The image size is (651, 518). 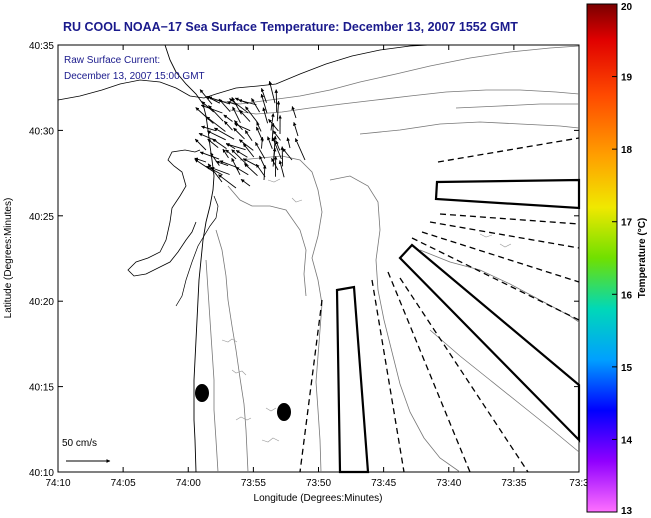 What do you see at coordinates (123, 483) in the screenshot?
I see `x-tick-label: 74:05` at bounding box center [123, 483].